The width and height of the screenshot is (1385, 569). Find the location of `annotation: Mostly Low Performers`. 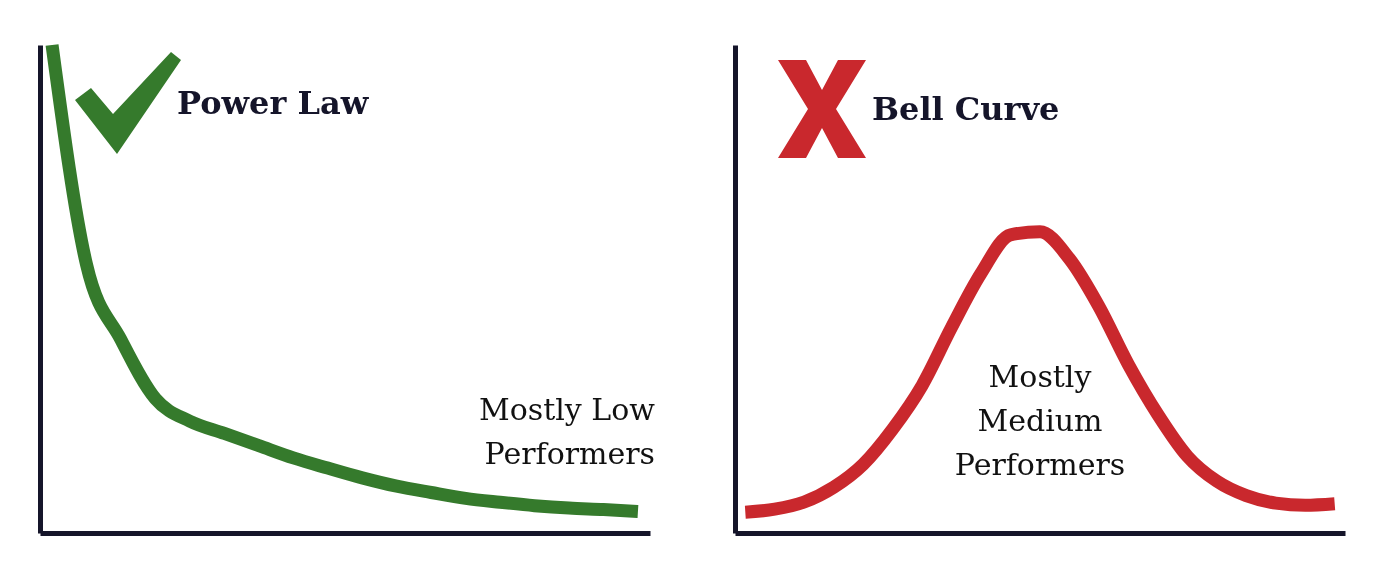

annotation: Mostly Low Performers is located at coordinates (566, 432).